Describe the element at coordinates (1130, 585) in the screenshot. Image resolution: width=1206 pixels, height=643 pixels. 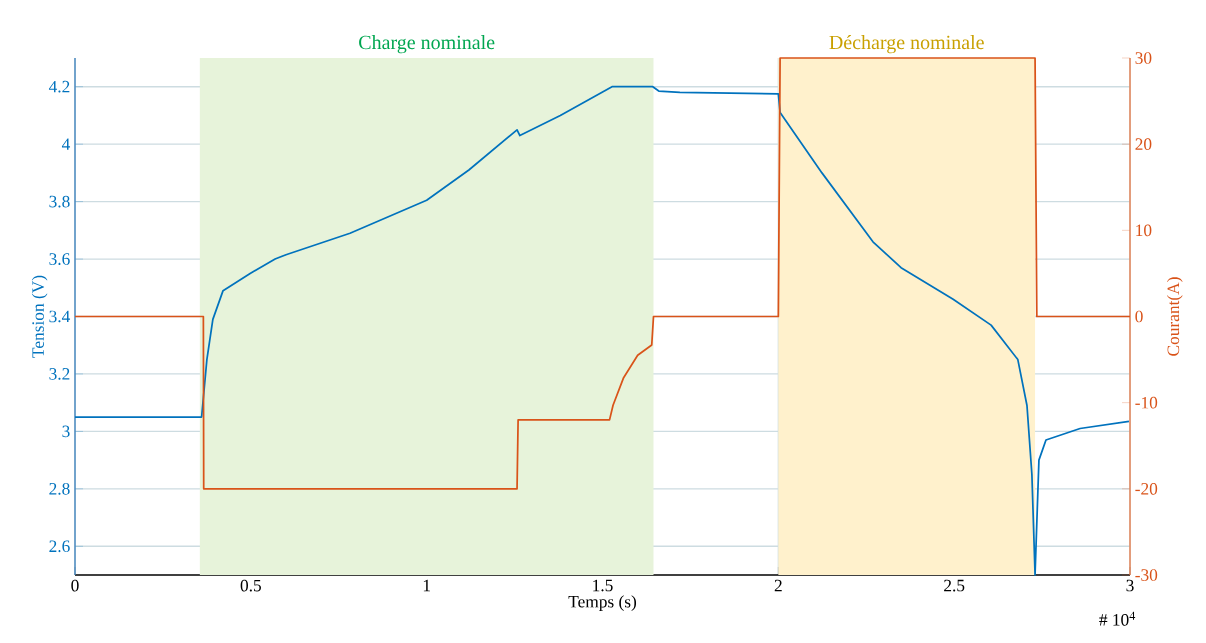
I see `x-tick-label: 3` at that location.